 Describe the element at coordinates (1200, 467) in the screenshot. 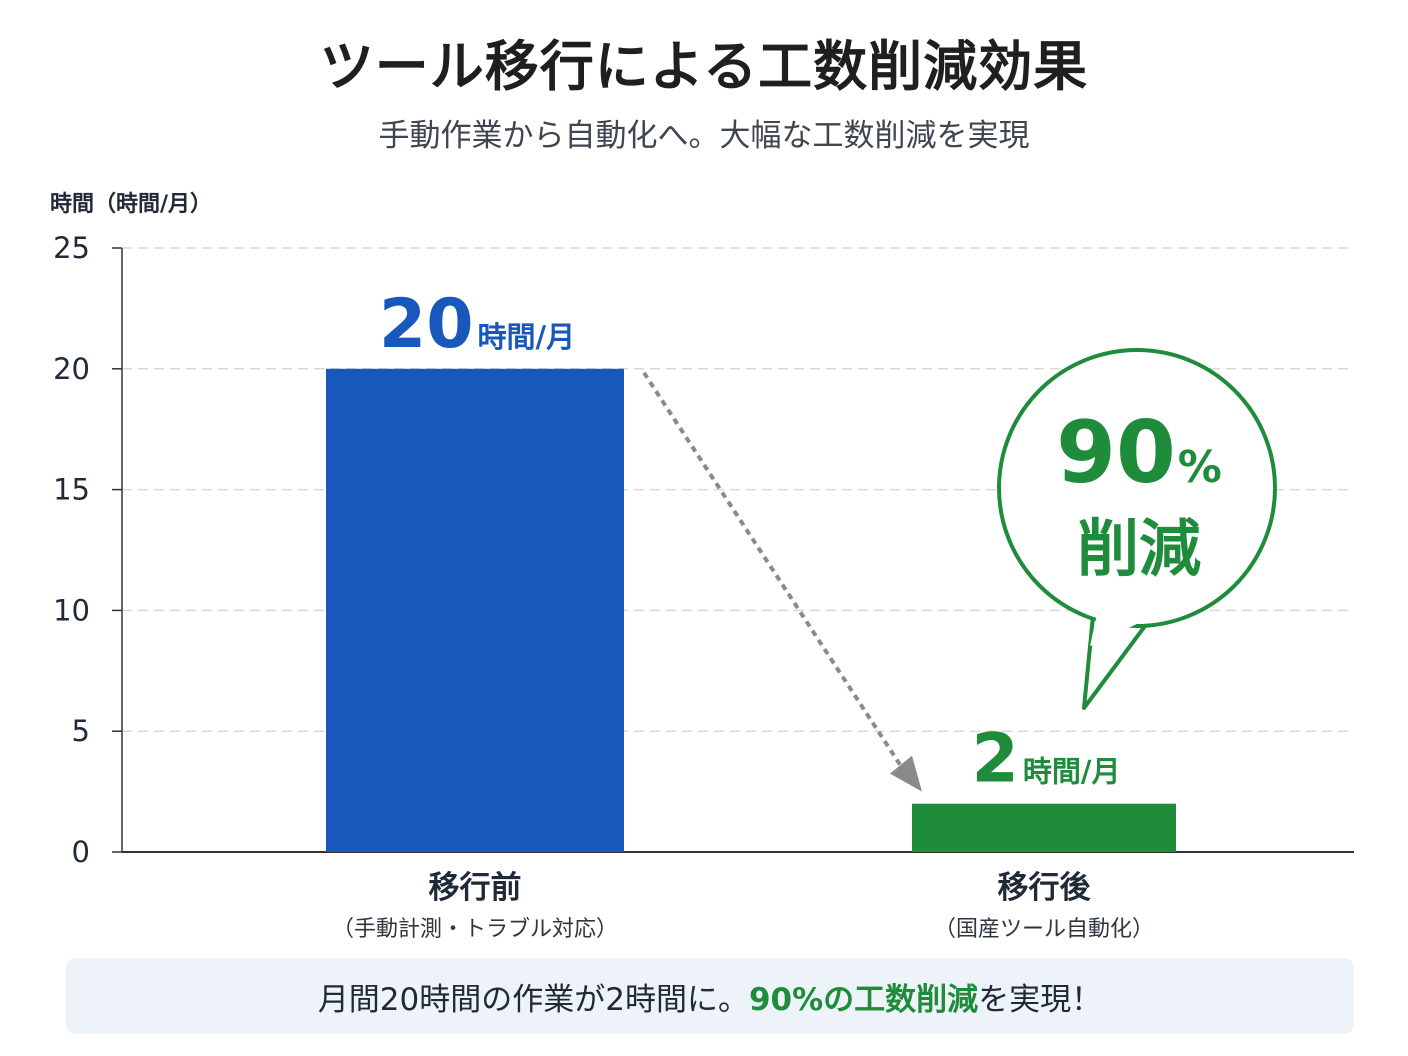

I see `annotation-unit: %` at that location.